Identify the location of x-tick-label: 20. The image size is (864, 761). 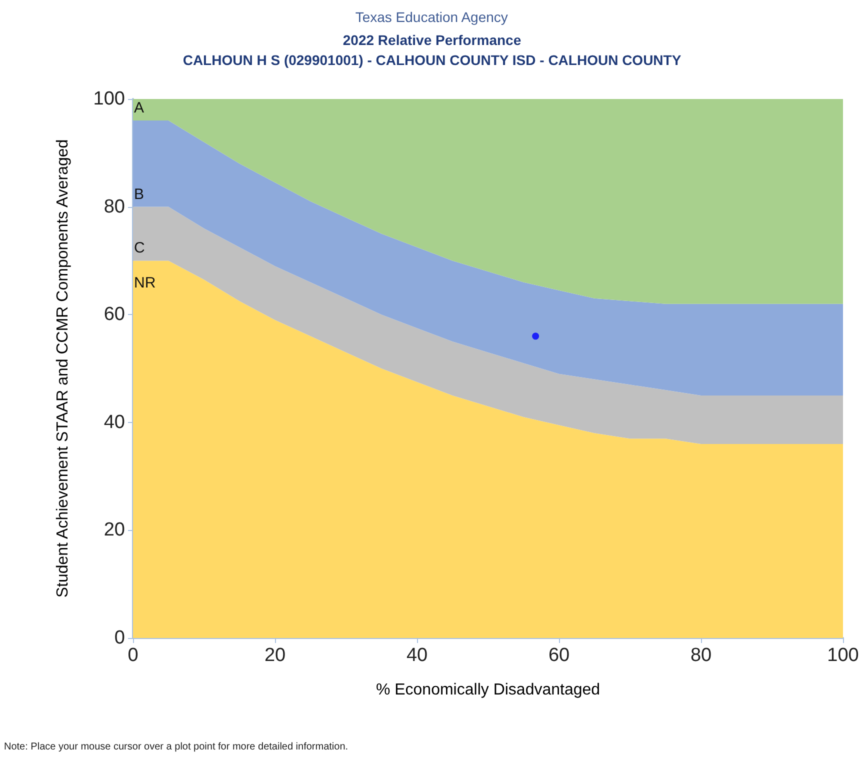
(275, 655).